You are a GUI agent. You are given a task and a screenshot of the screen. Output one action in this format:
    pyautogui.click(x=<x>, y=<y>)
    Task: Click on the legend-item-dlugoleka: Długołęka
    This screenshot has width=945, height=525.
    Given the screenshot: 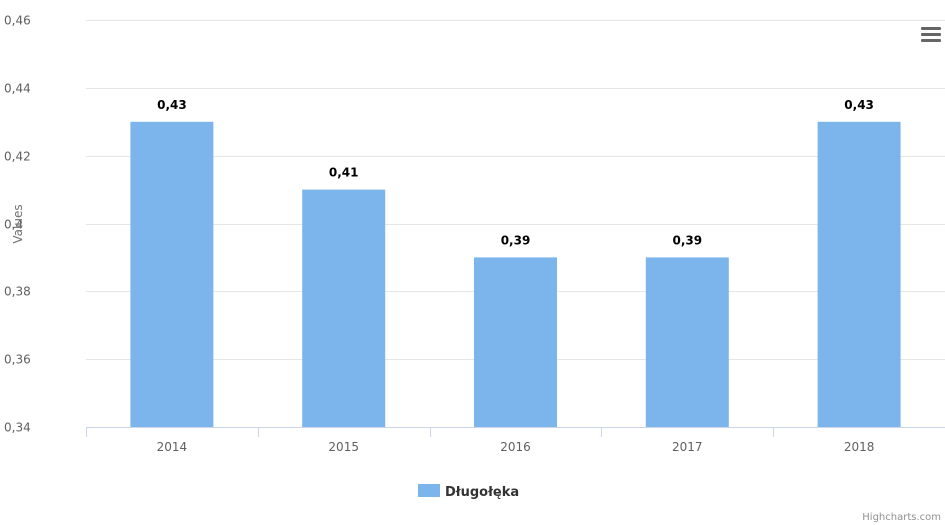 What is the action you would take?
    pyautogui.click(x=482, y=492)
    